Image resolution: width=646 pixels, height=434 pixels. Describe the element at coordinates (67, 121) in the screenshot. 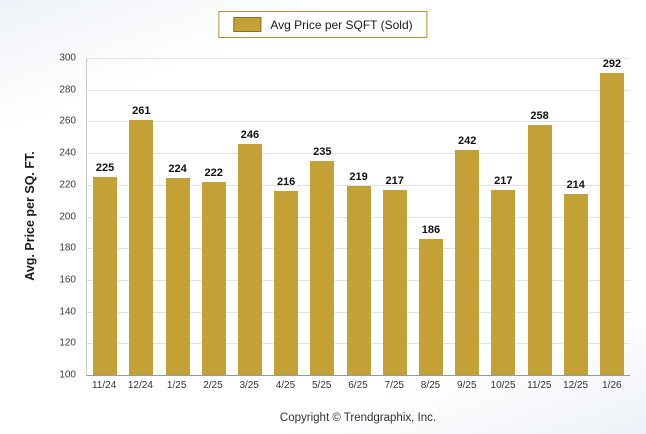

I see `y-tick-label: 260` at that location.